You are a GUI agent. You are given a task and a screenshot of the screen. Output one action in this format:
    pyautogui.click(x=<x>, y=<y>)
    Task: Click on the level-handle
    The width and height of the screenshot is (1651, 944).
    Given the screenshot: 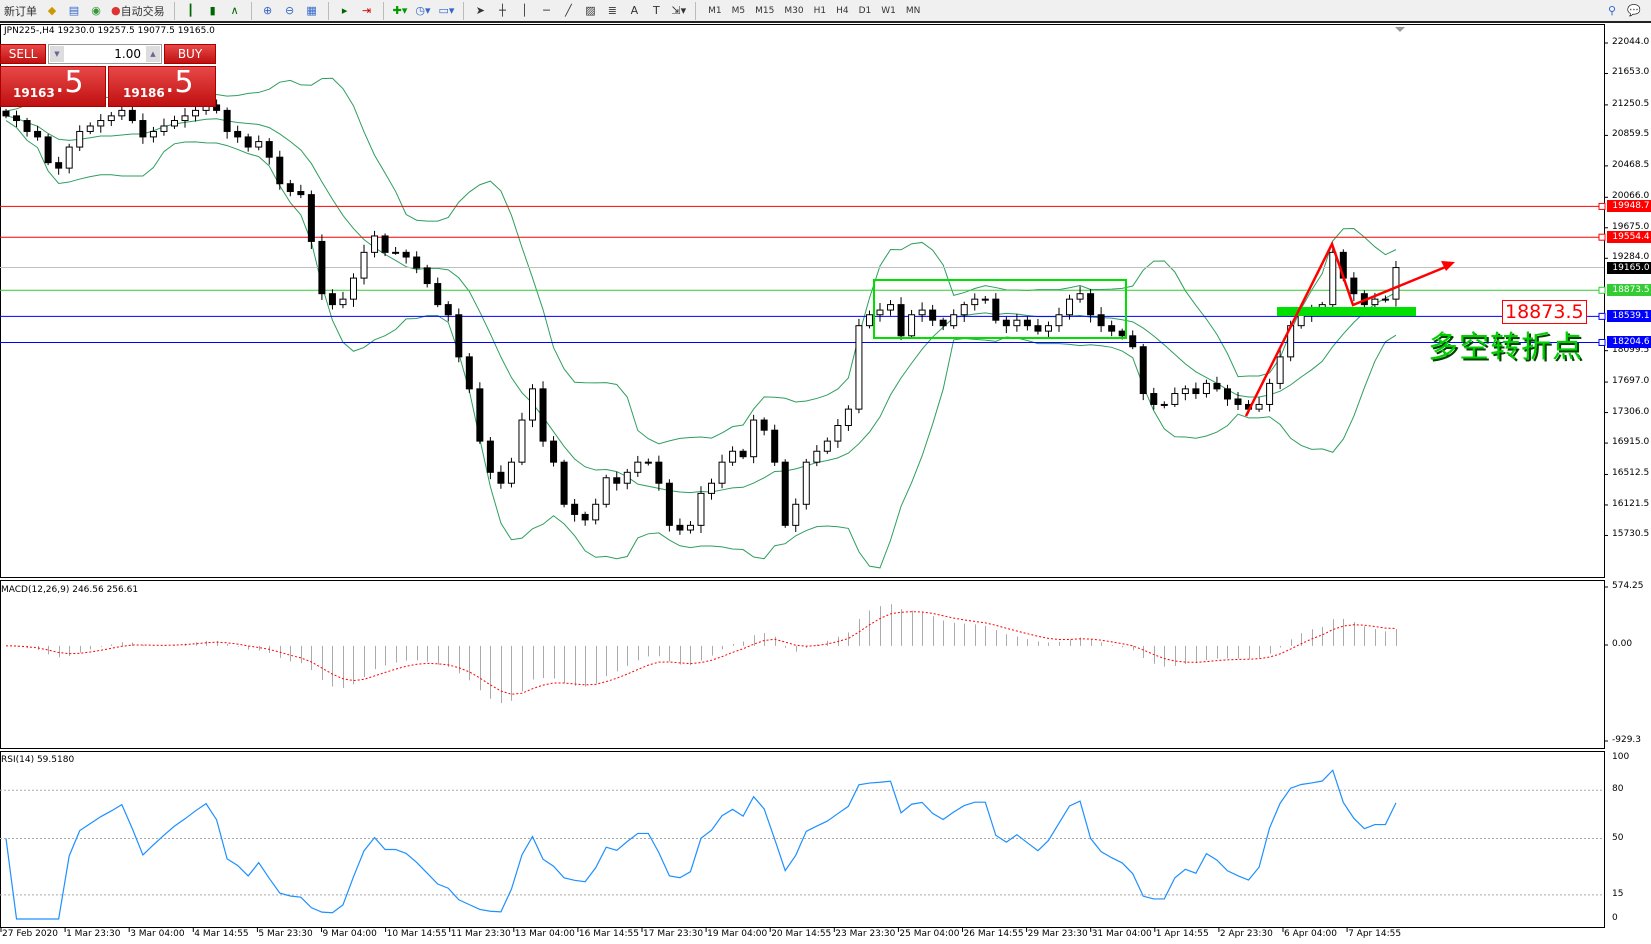 What is the action you would take?
    pyautogui.click(x=1602, y=206)
    